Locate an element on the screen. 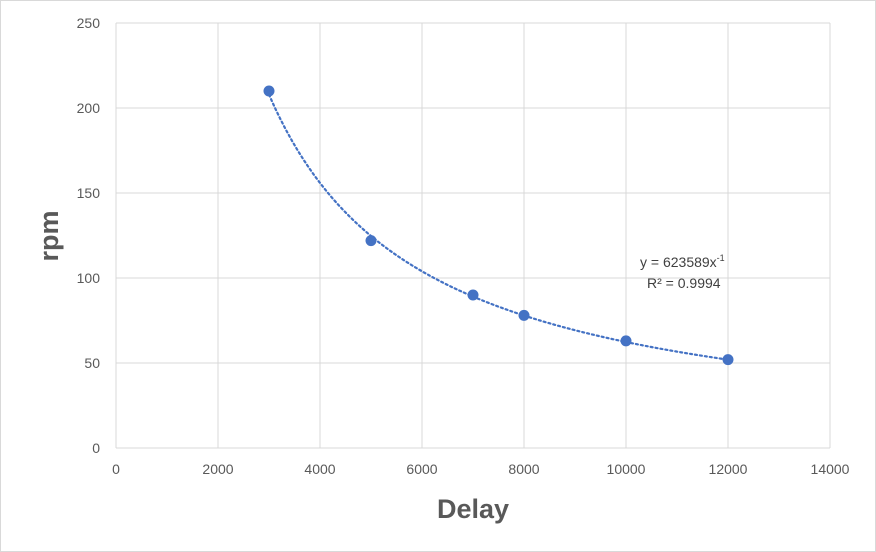  y-tick-label: 150 is located at coordinates (89, 193).